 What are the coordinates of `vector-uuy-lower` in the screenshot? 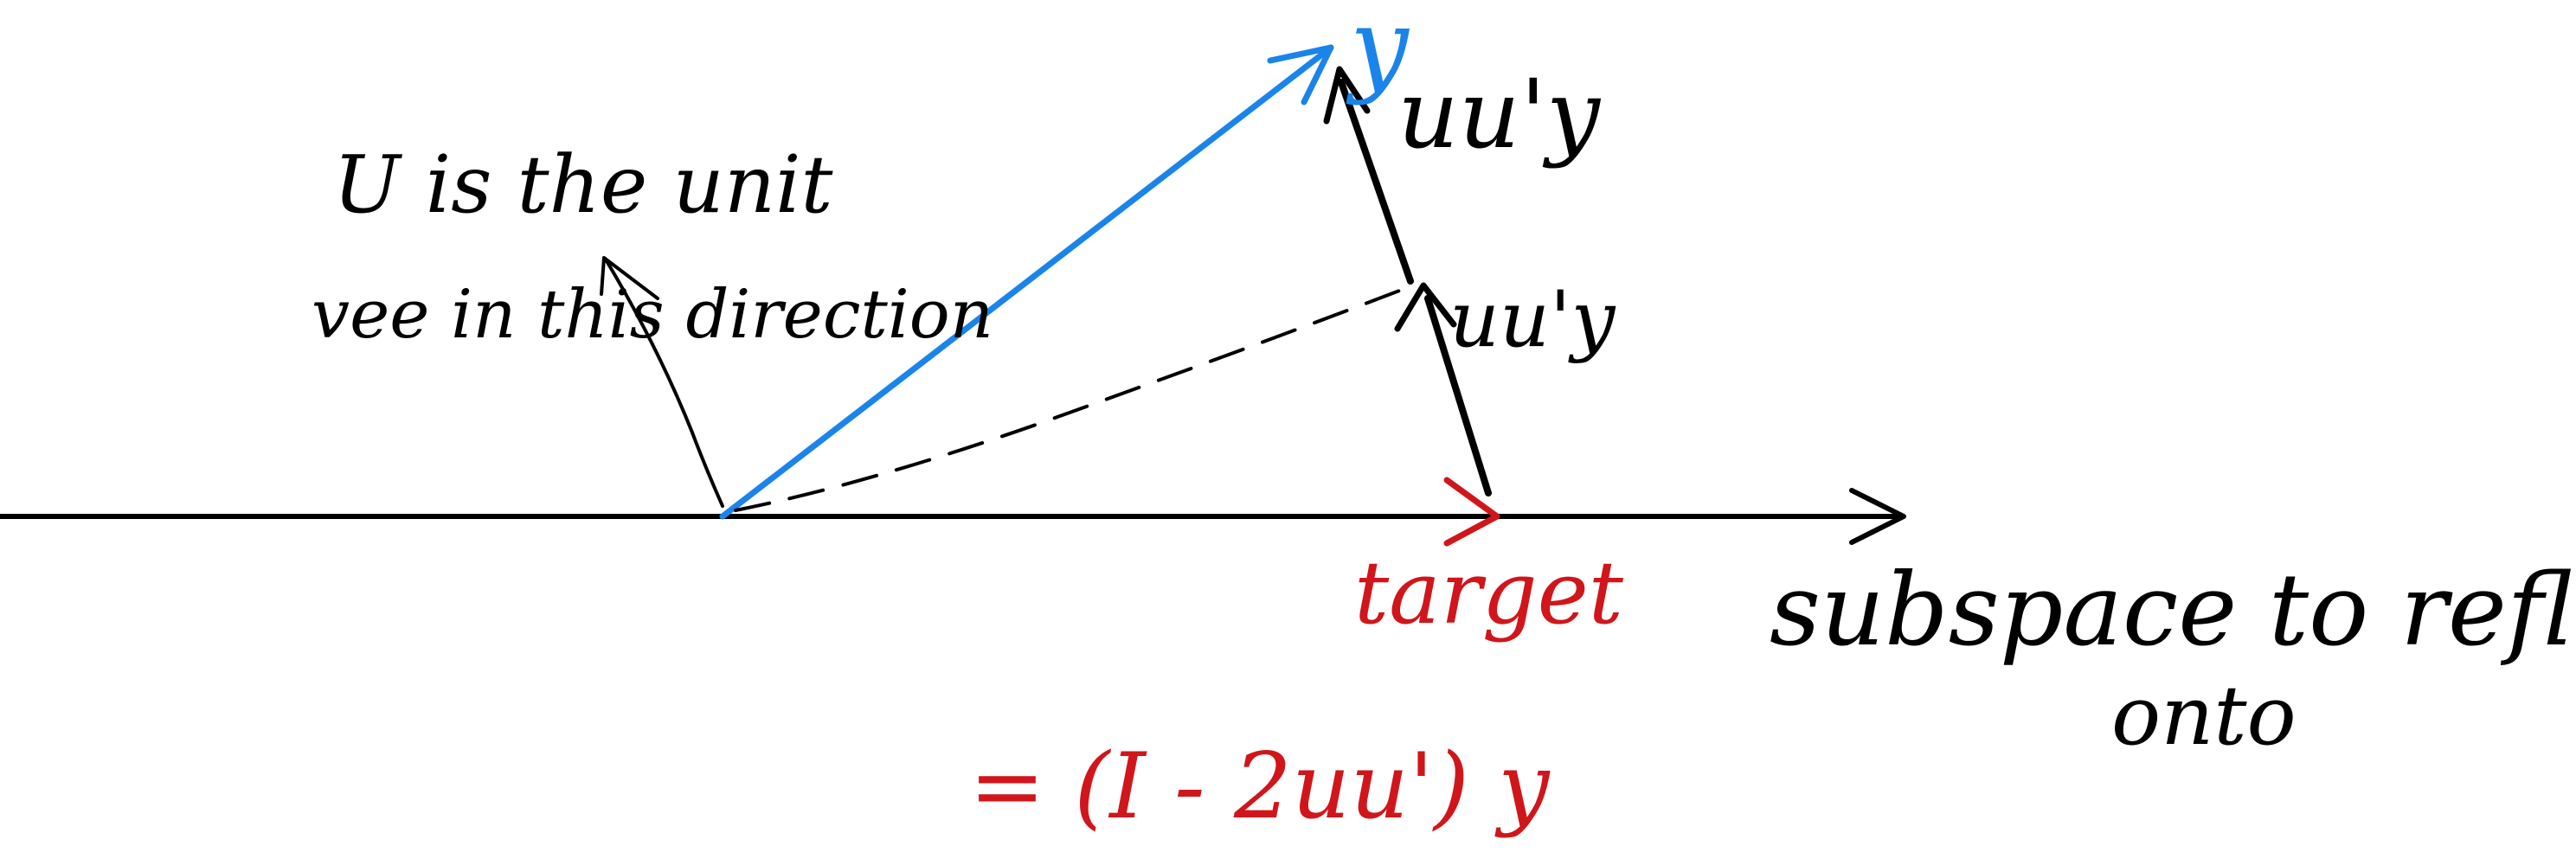 It's located at (1443, 390).